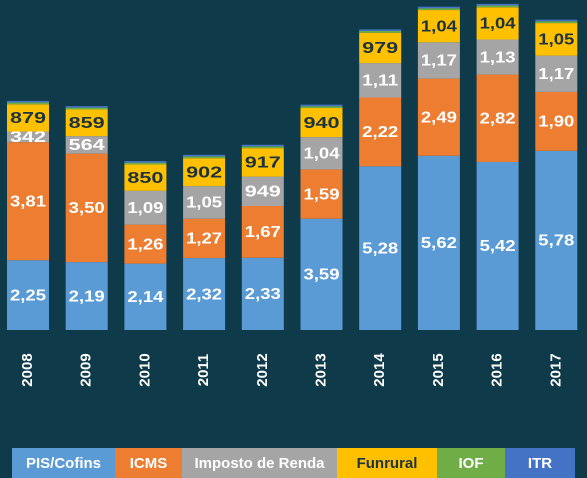 The width and height of the screenshot is (587, 478). I want to click on value-label: 2,49, so click(439, 117).